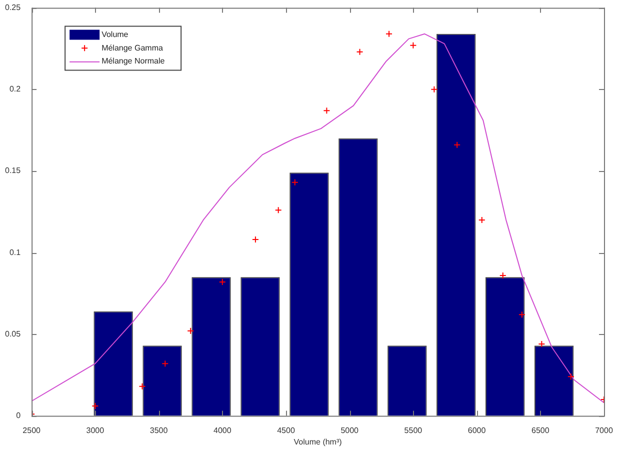  I want to click on x-tick-label: 5000, so click(350, 430).